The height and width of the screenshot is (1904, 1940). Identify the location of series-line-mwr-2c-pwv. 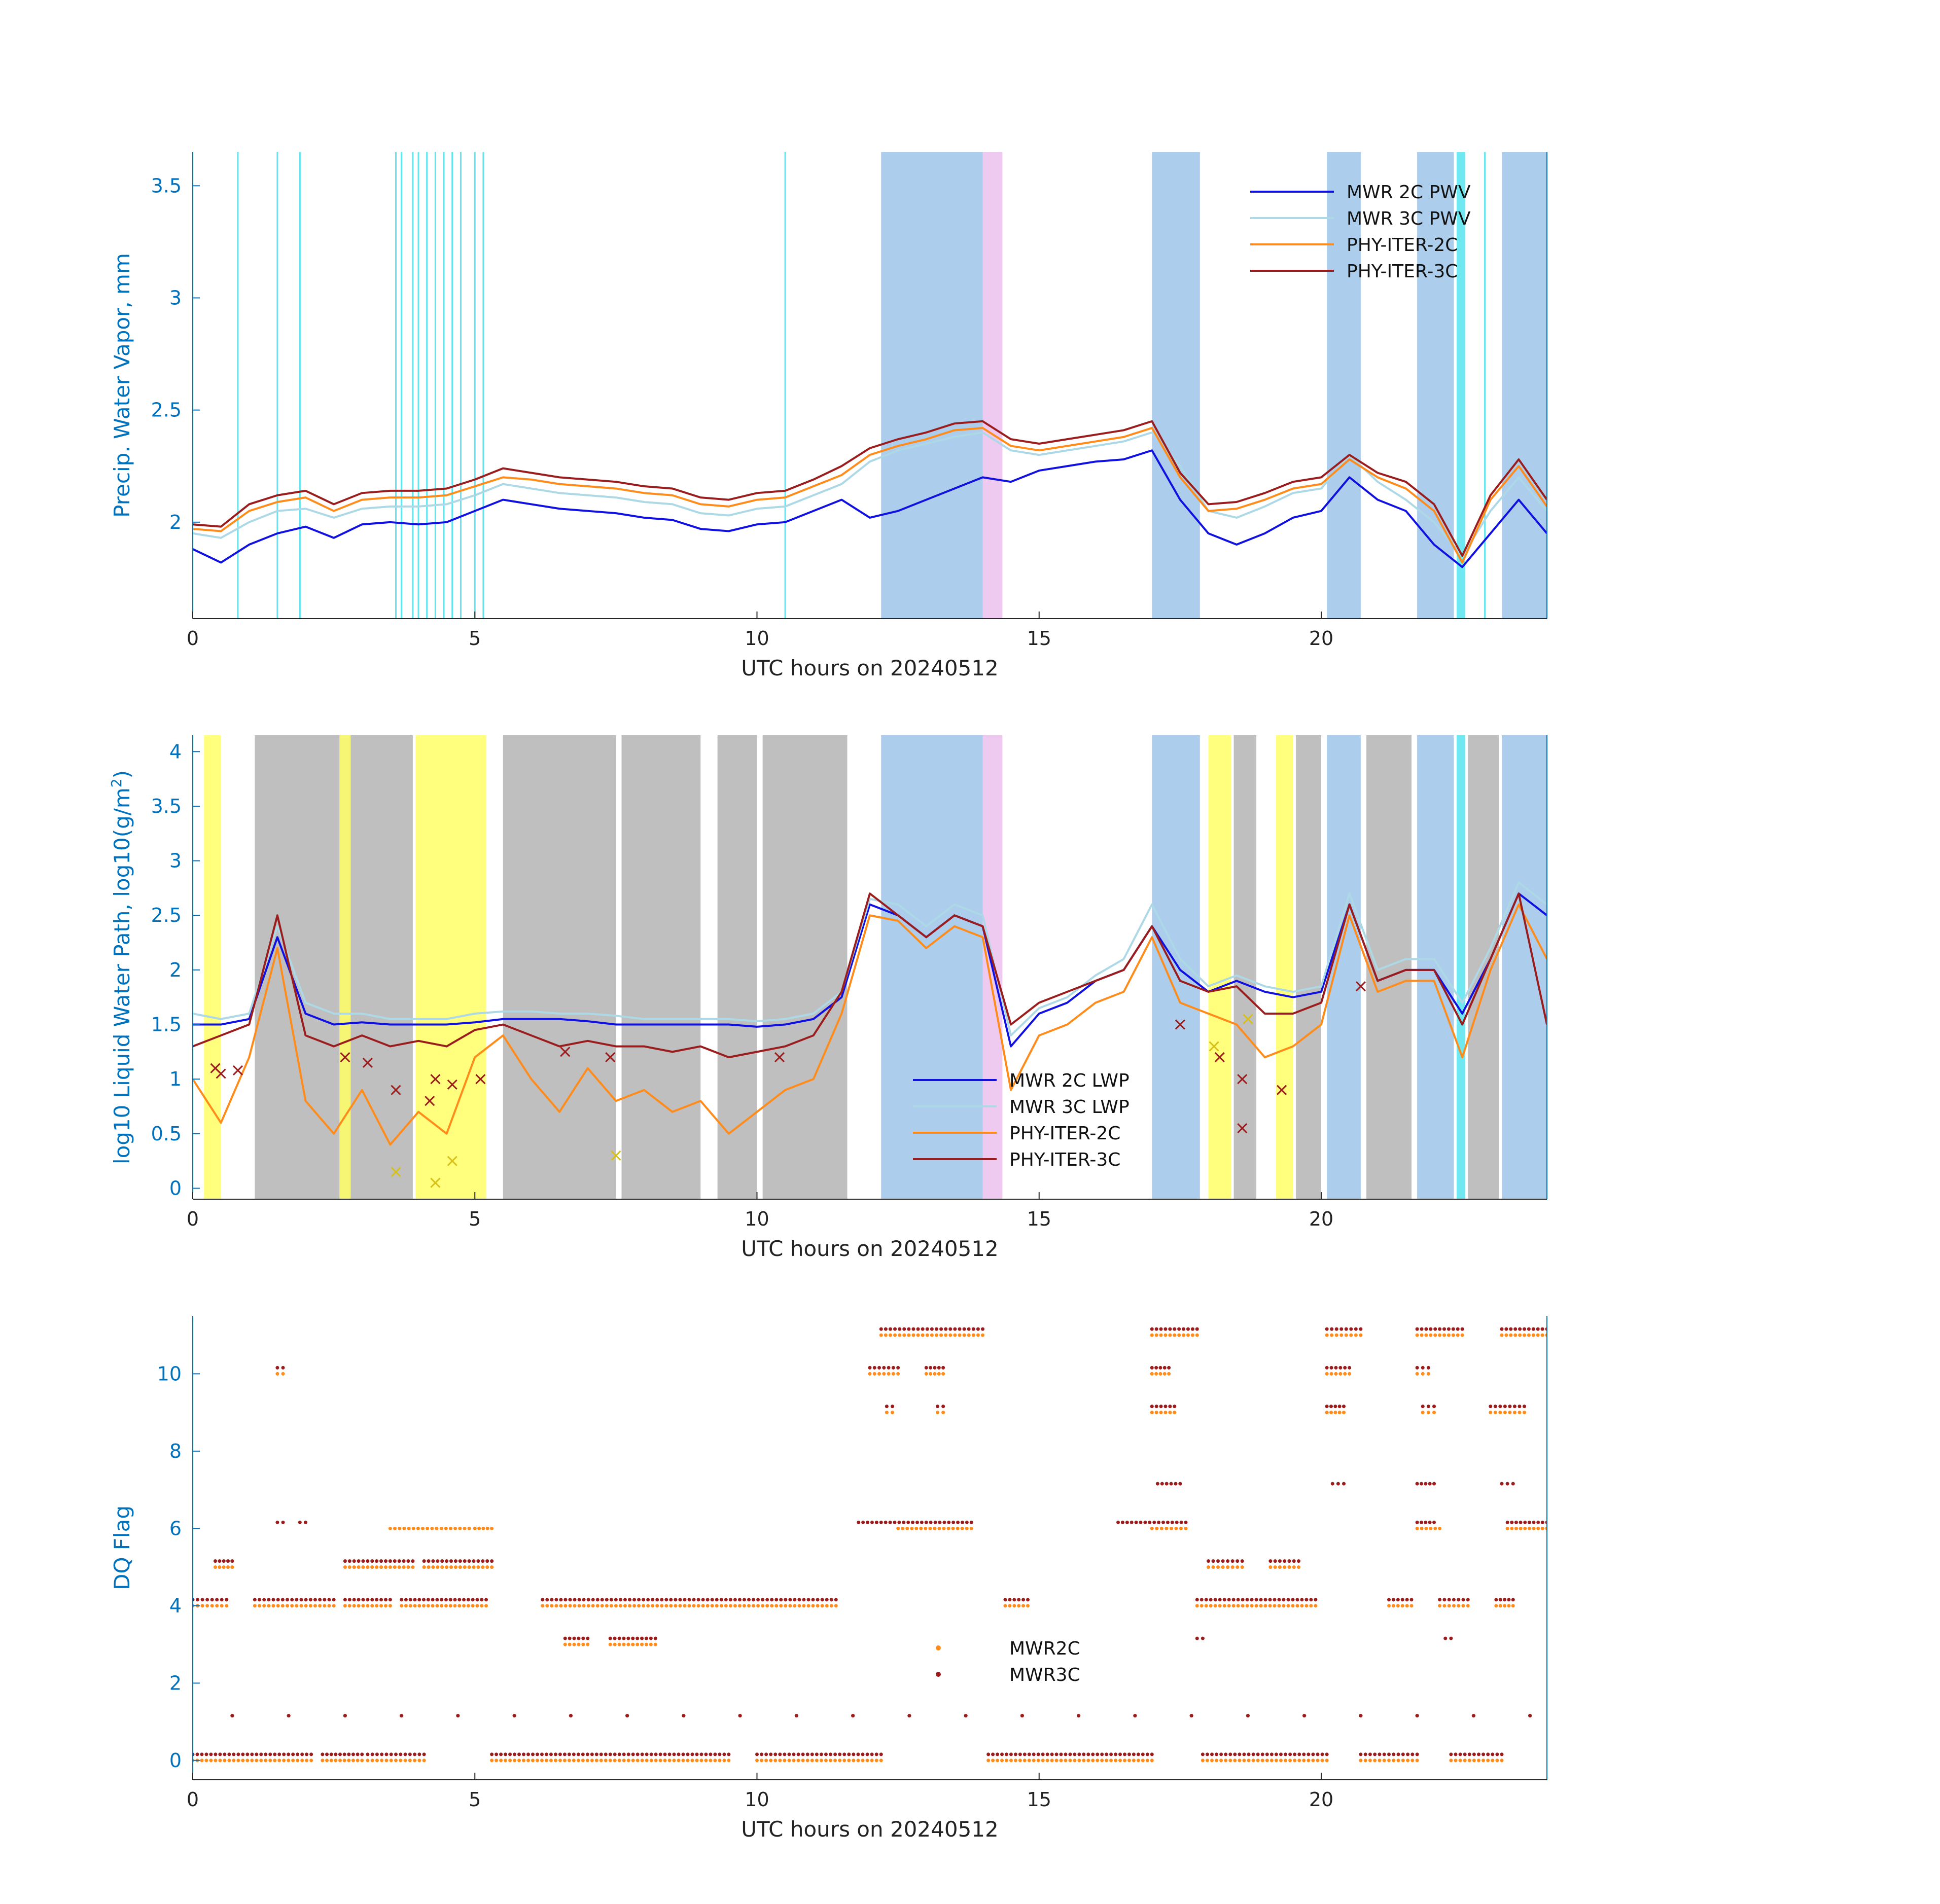
(870, 508).